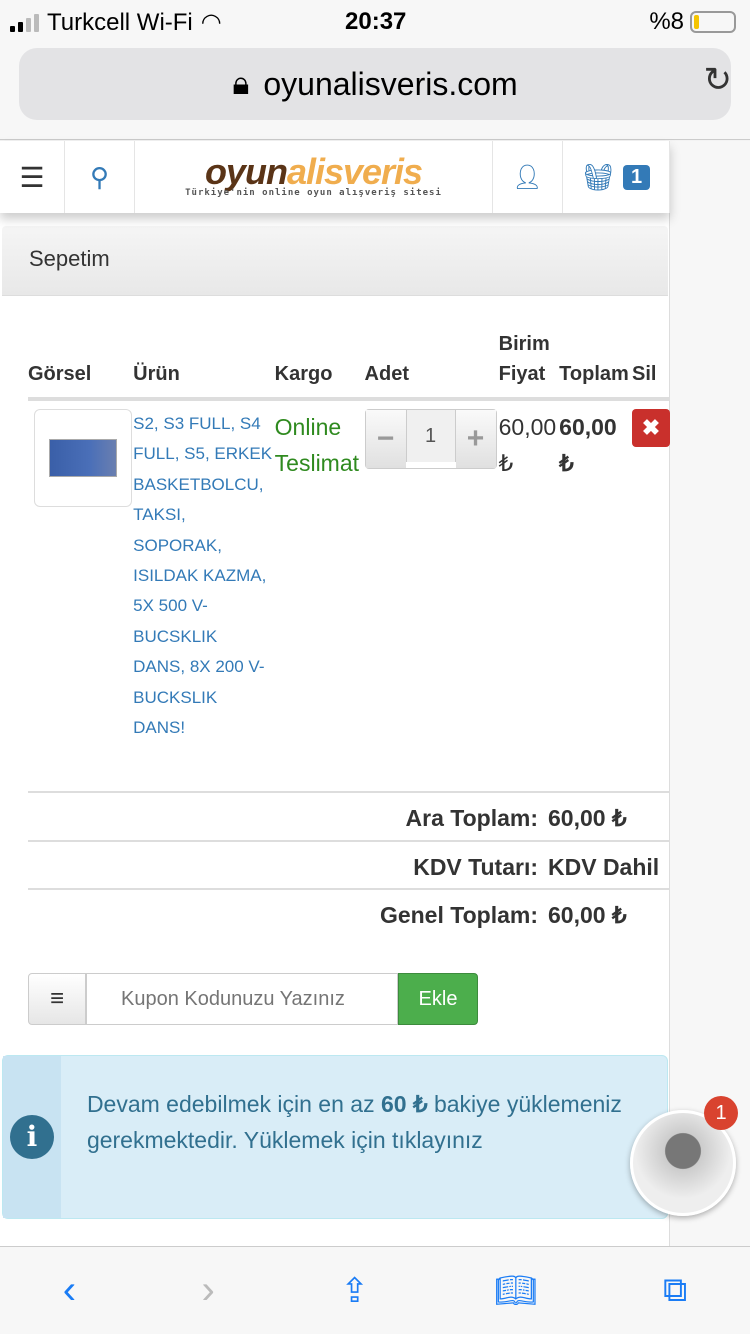 This screenshot has width=750, height=1334. What do you see at coordinates (241, 83) in the screenshot?
I see `lock-icon: 🔒︎` at bounding box center [241, 83].